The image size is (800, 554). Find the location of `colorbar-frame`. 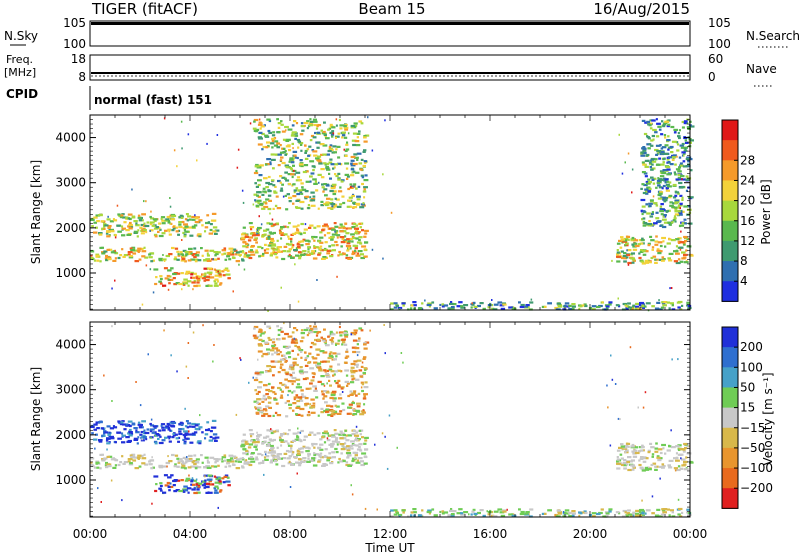

colorbar-frame is located at coordinates (730, 210).